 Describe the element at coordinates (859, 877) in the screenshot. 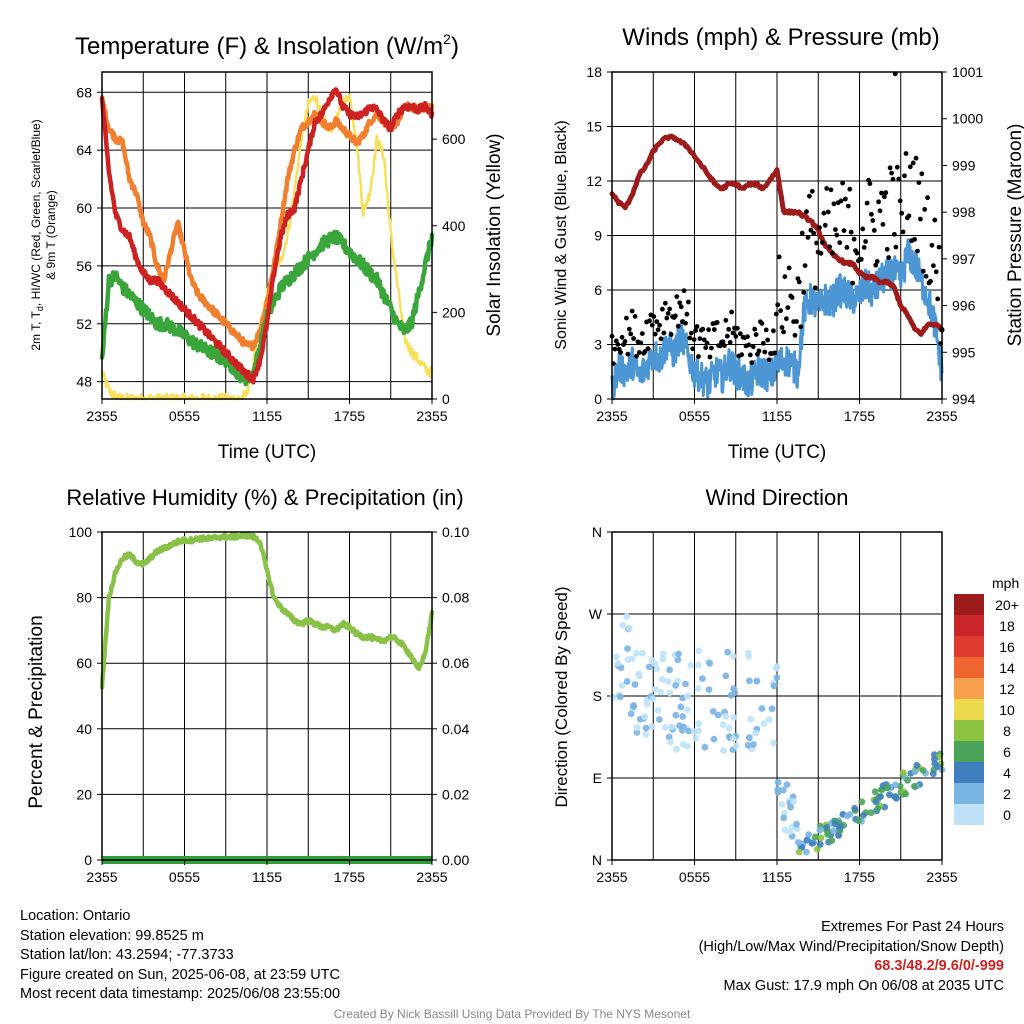

I see `x-tick-label: 1755` at that location.